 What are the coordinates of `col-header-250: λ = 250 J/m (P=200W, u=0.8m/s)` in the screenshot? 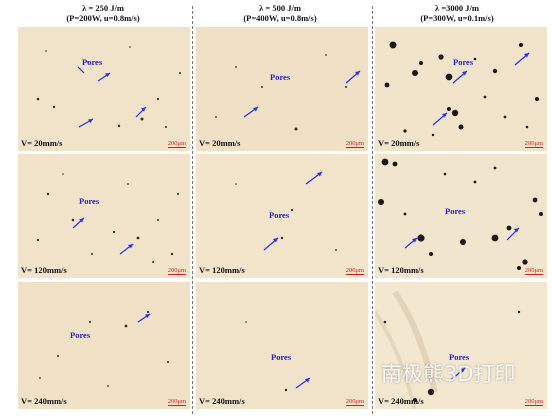 It's located at (103, 13).